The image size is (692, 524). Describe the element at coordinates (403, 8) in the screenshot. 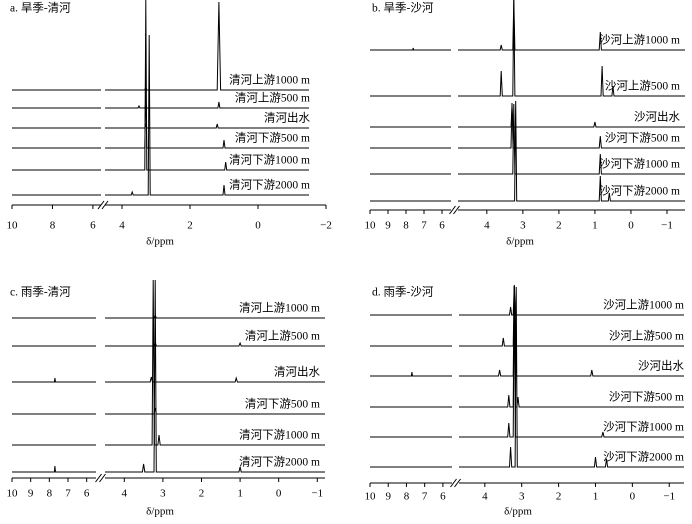

I see `panel-title: b. 旱季-沙河` at that location.